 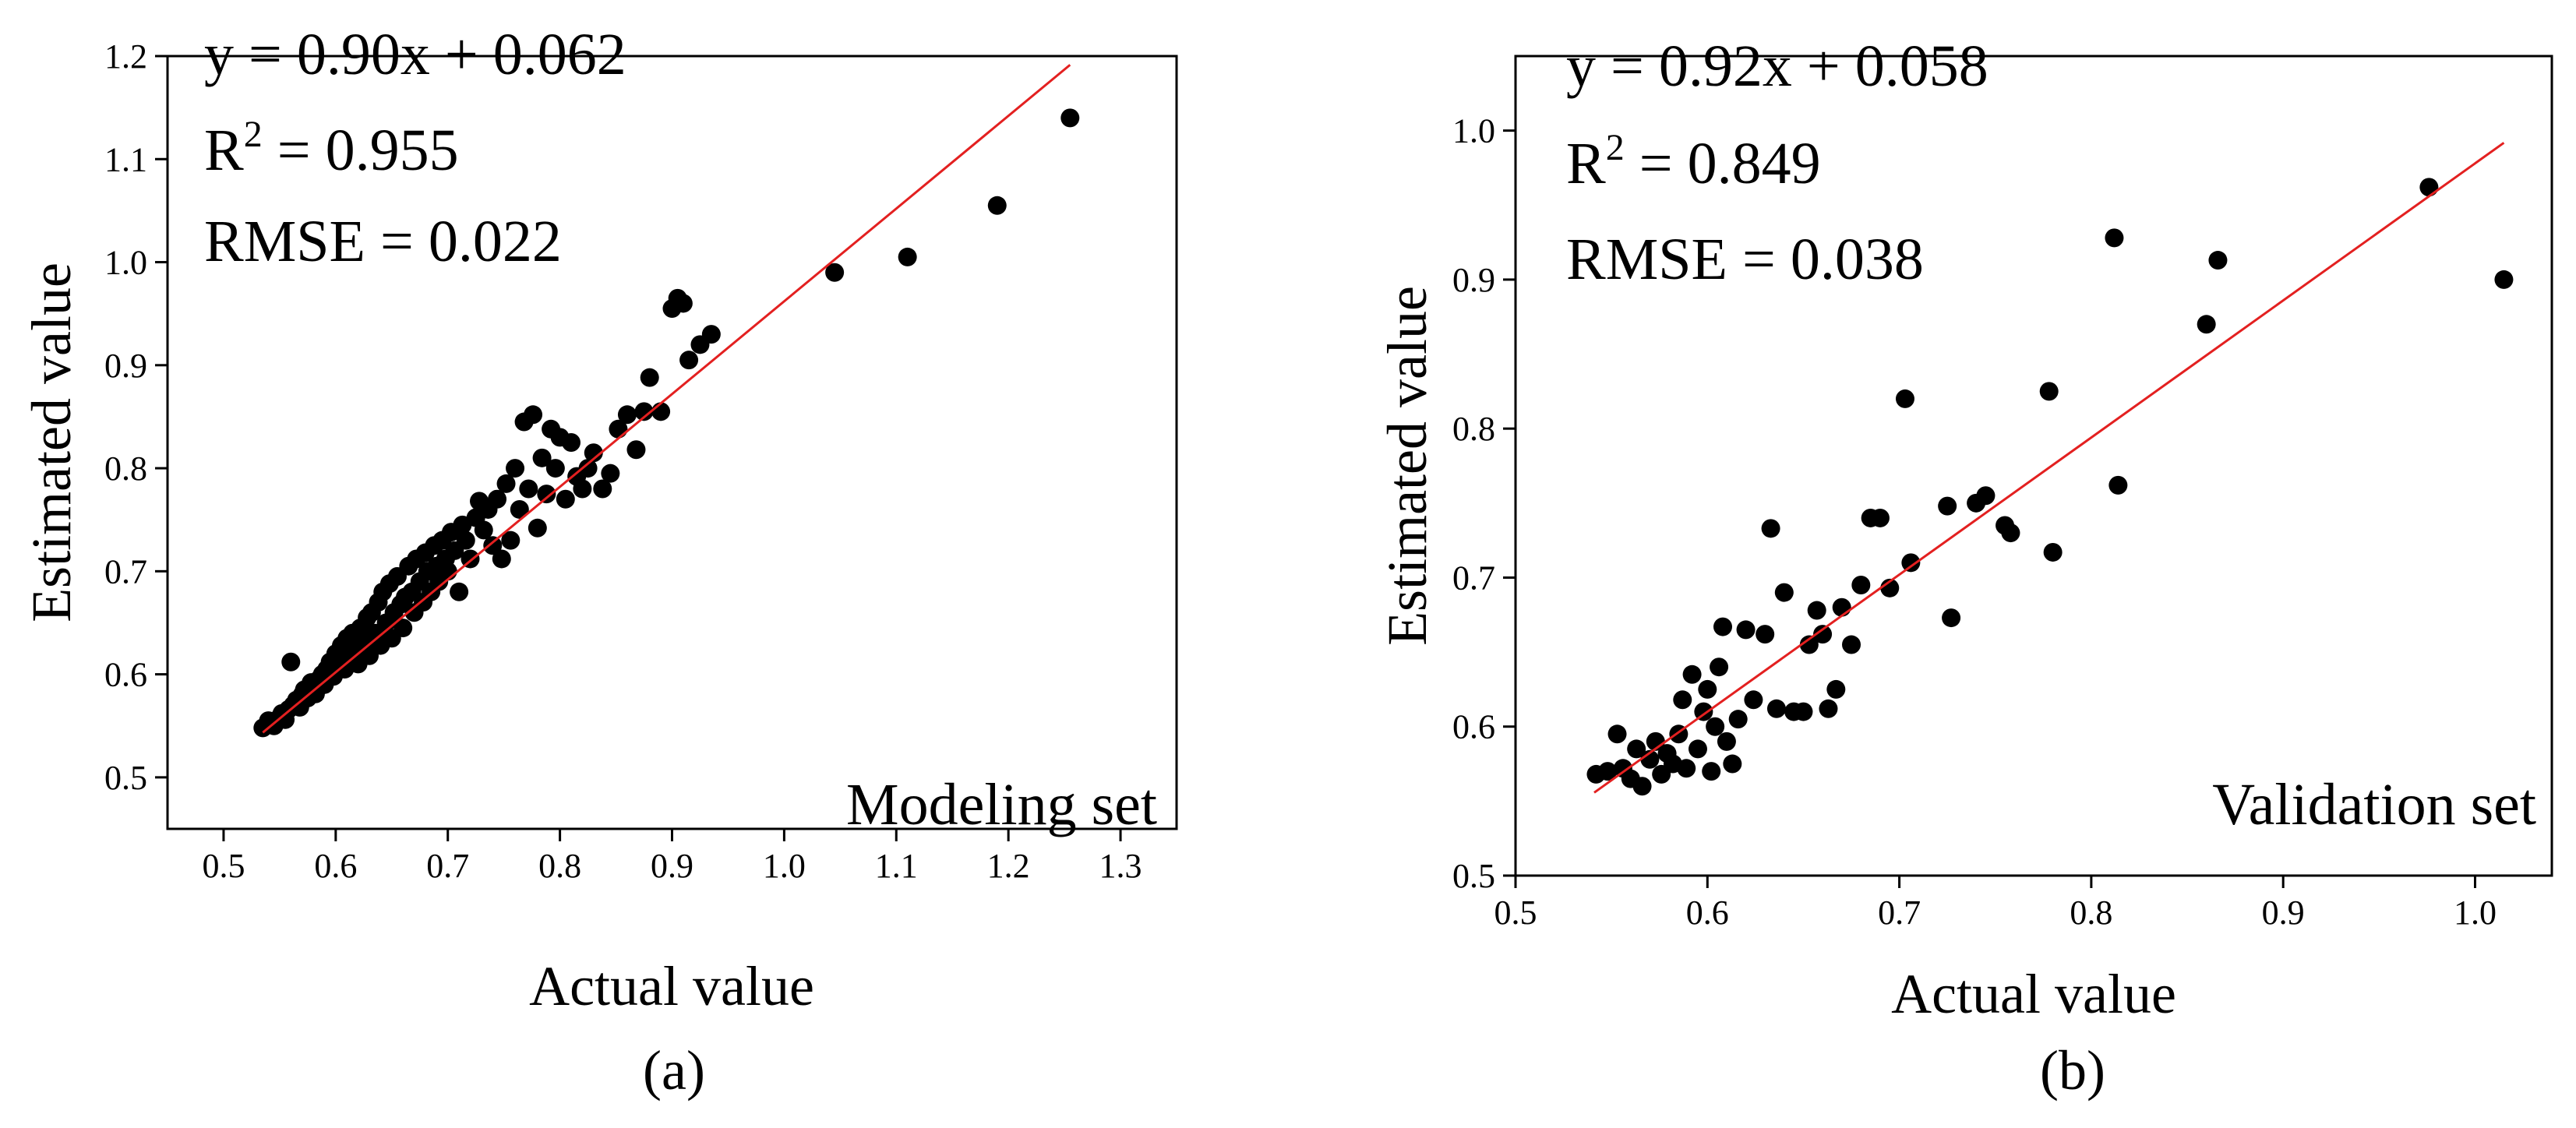 I want to click on rmse-label: RMSE = 0.038, so click(x=1745, y=259).